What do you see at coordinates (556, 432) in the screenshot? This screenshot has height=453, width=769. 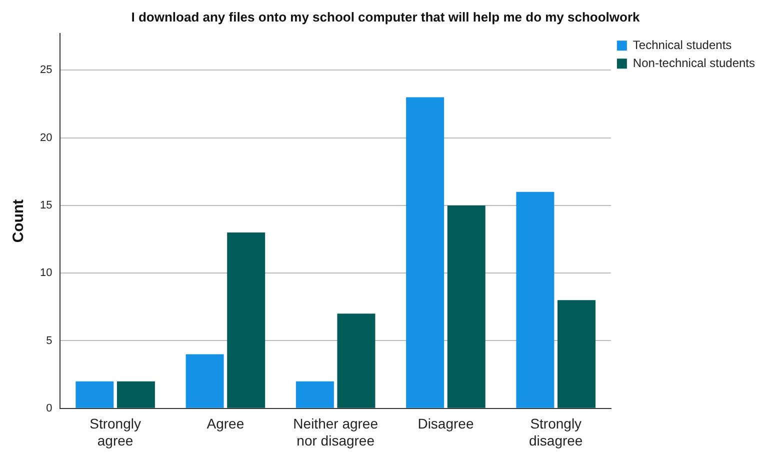 I see `x-tick-label: Strongly disagree` at bounding box center [556, 432].